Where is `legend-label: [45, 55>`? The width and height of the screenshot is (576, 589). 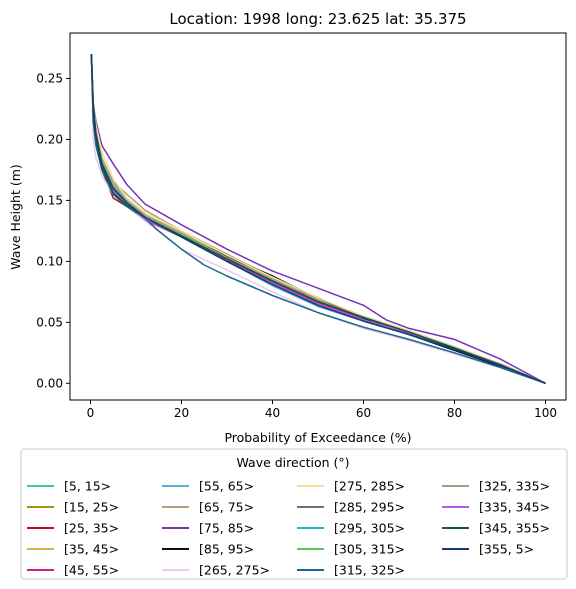
legend-label: [45, 55> is located at coordinates (91, 570).